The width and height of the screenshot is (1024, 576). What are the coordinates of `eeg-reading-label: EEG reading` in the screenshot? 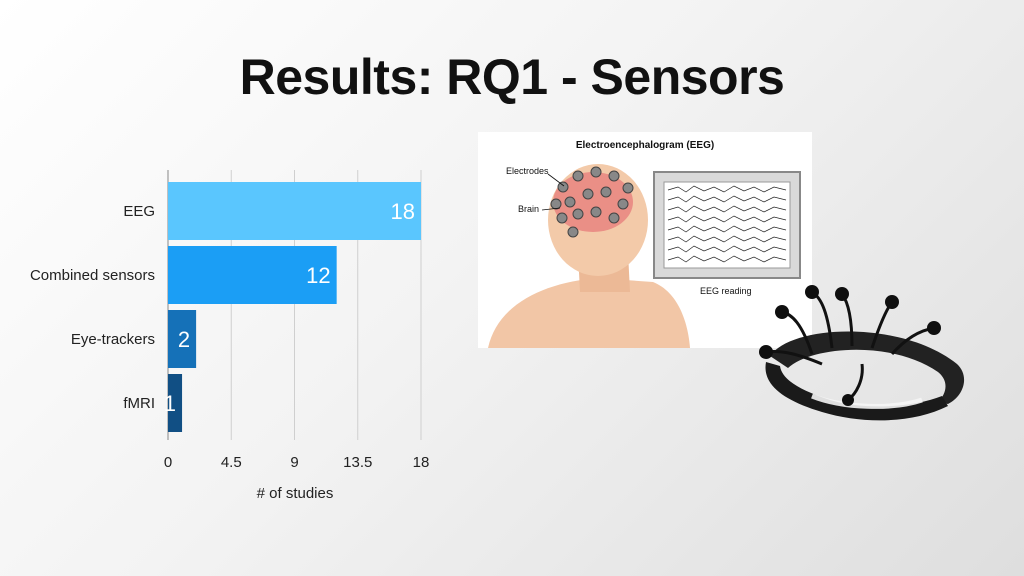 It's located at (726, 291).